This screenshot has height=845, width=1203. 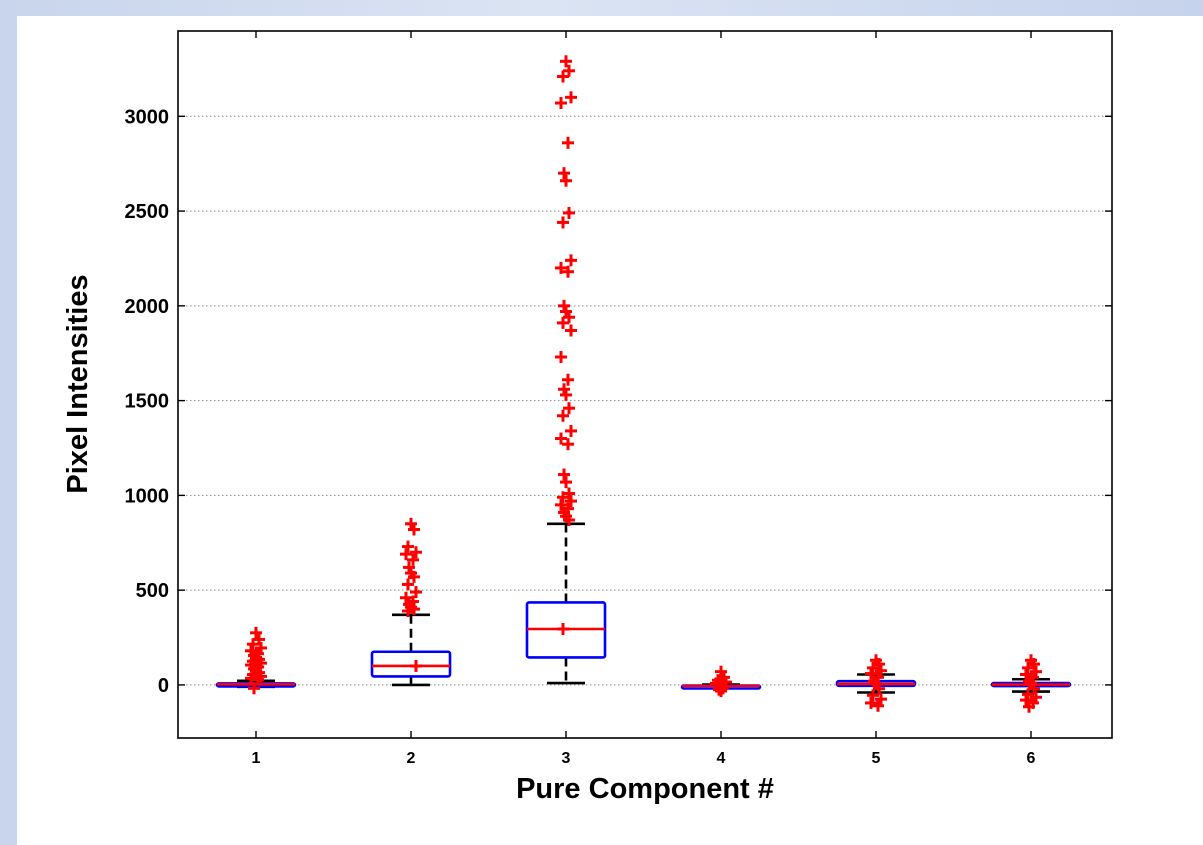 What do you see at coordinates (645, 789) in the screenshot?
I see `x-axis-title: Pure Component #` at bounding box center [645, 789].